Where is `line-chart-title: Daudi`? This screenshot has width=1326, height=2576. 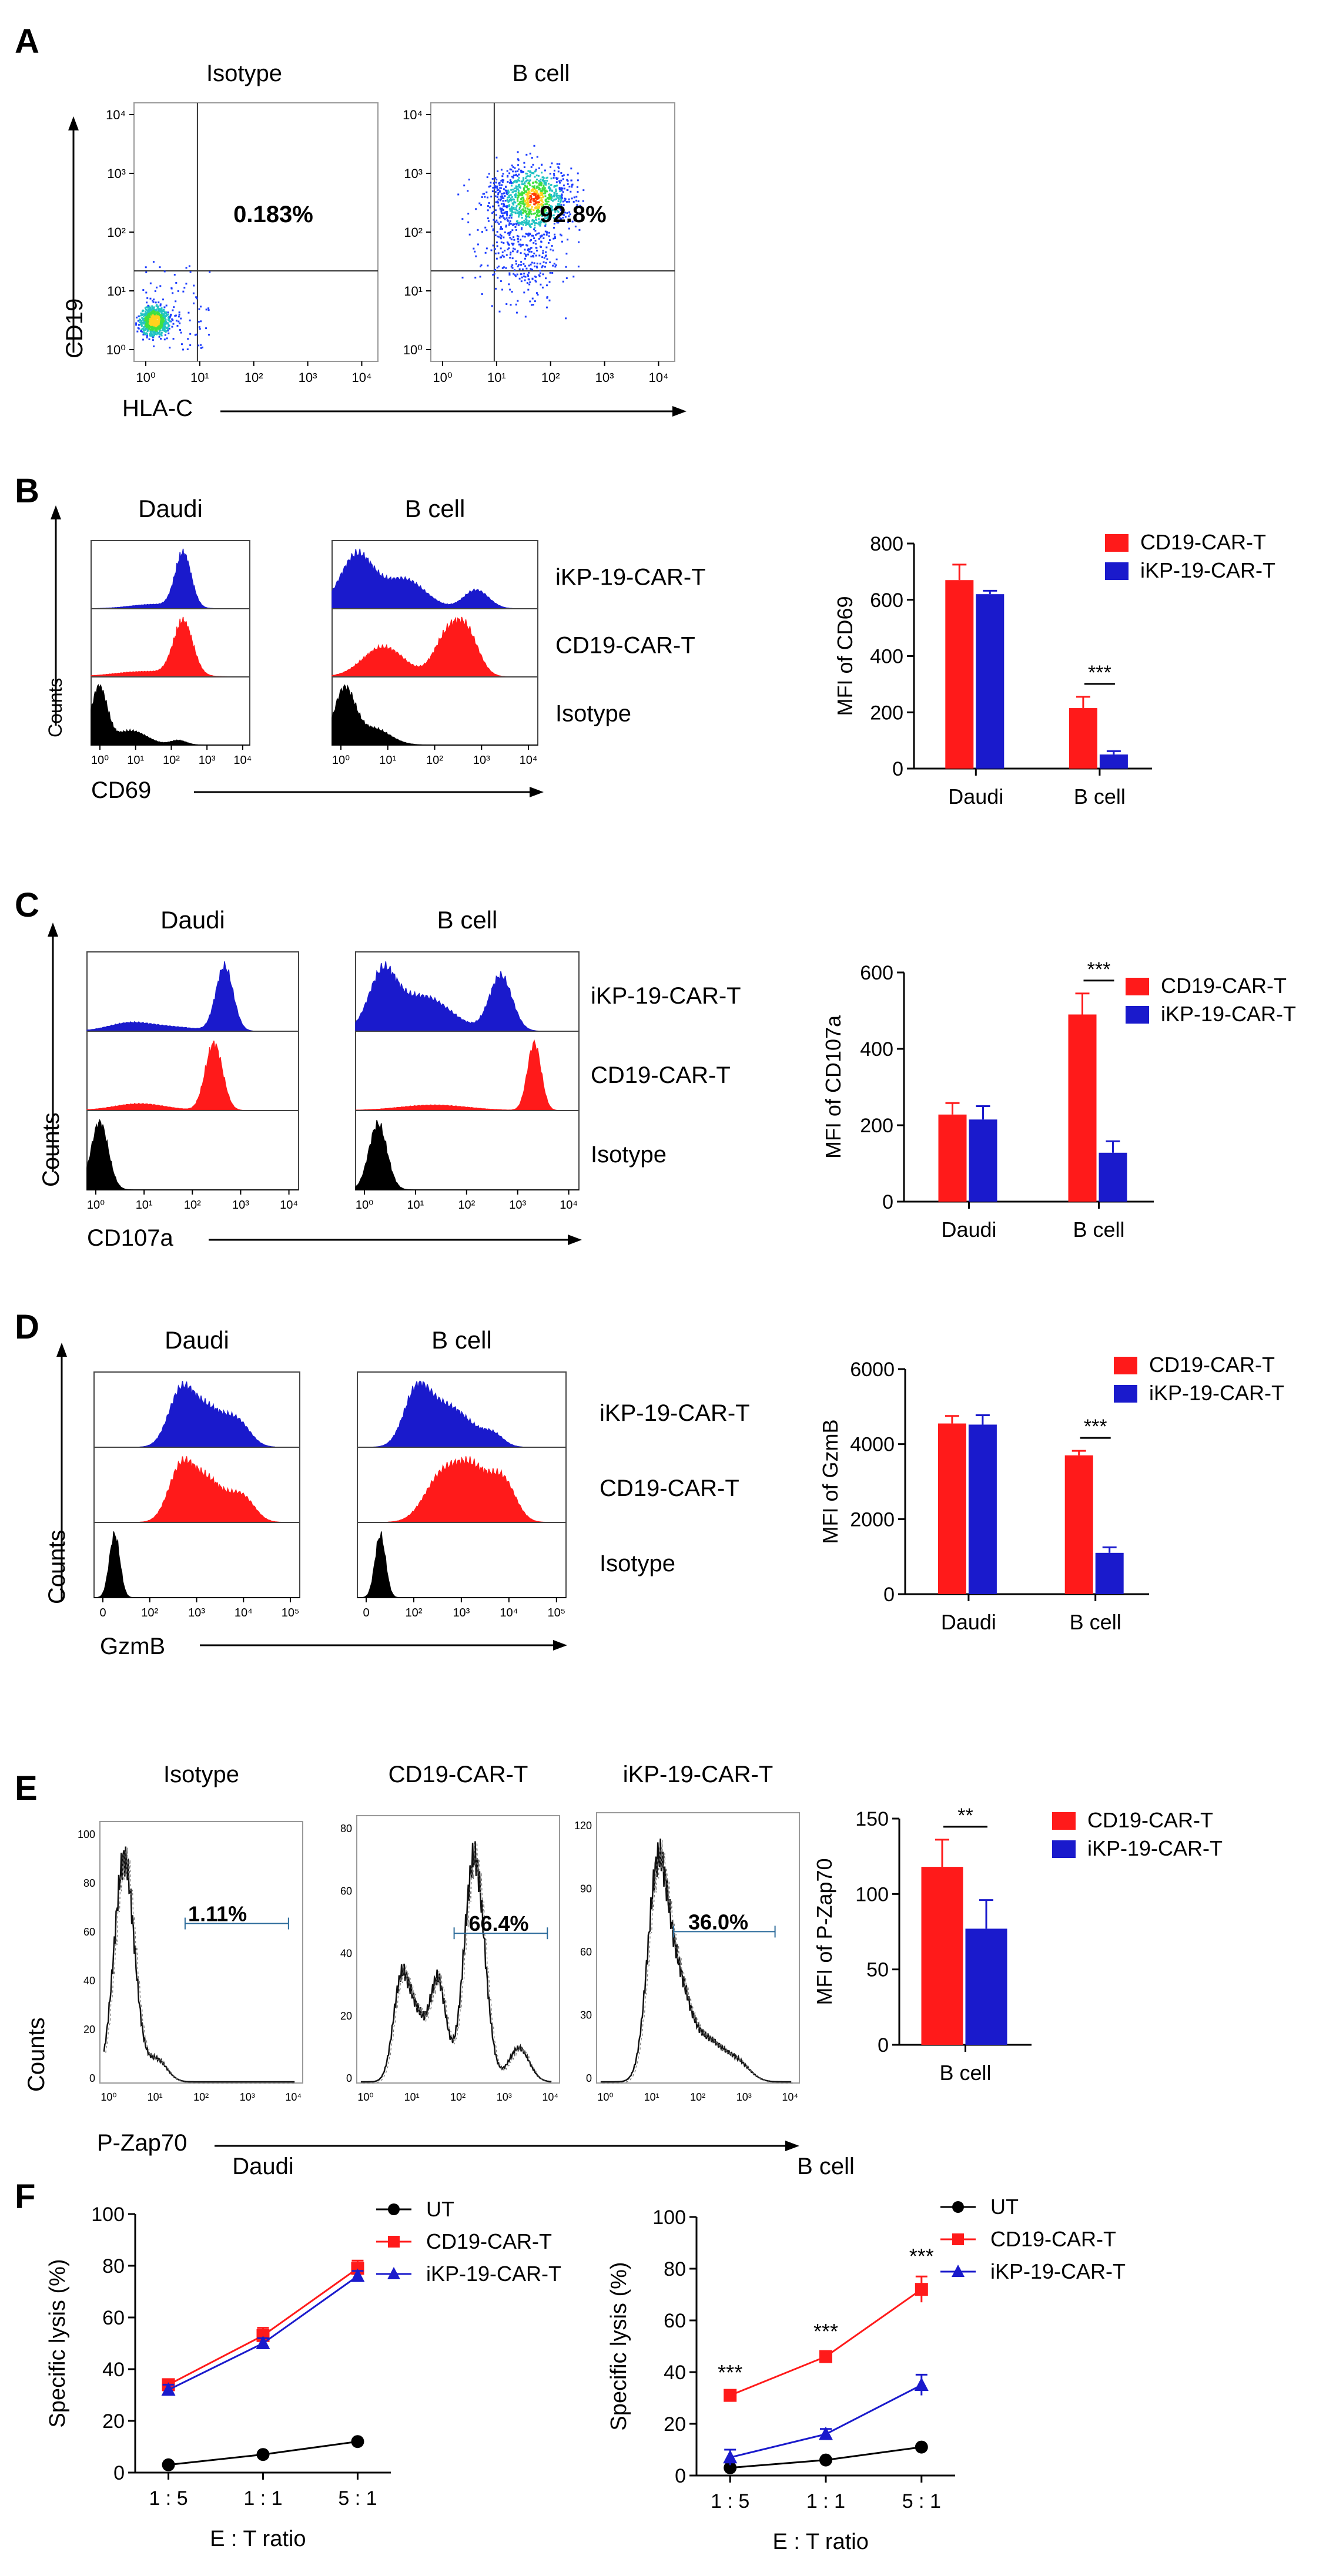 line-chart-title: Daudi is located at coordinates (263, 2166).